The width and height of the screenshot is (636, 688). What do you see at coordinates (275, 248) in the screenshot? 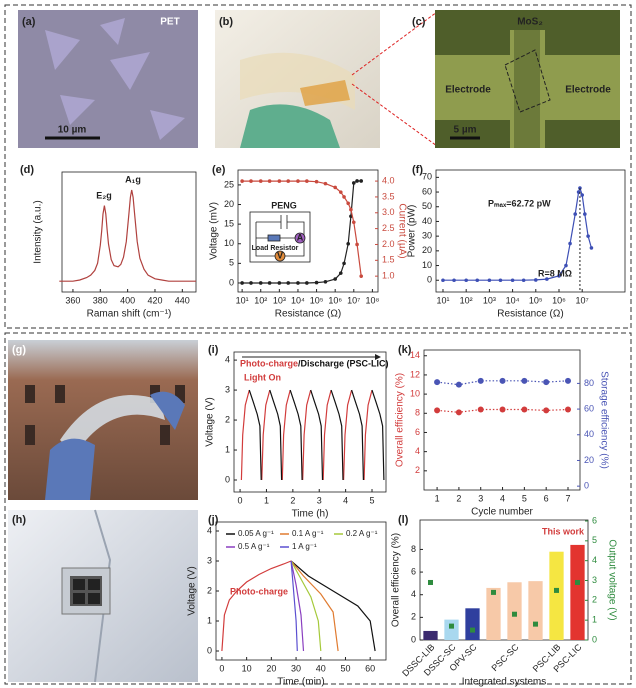
I see `annotation: Load Resistor` at bounding box center [275, 248].